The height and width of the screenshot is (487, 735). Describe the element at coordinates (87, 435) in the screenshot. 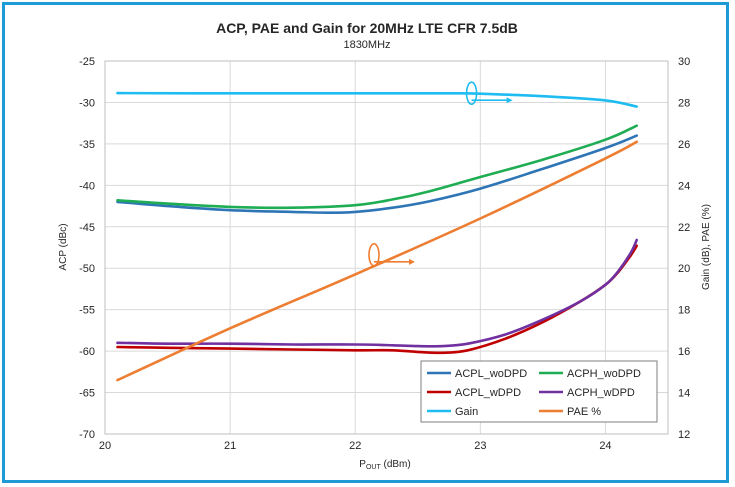

I see `y-left-tick-label: -70` at that location.